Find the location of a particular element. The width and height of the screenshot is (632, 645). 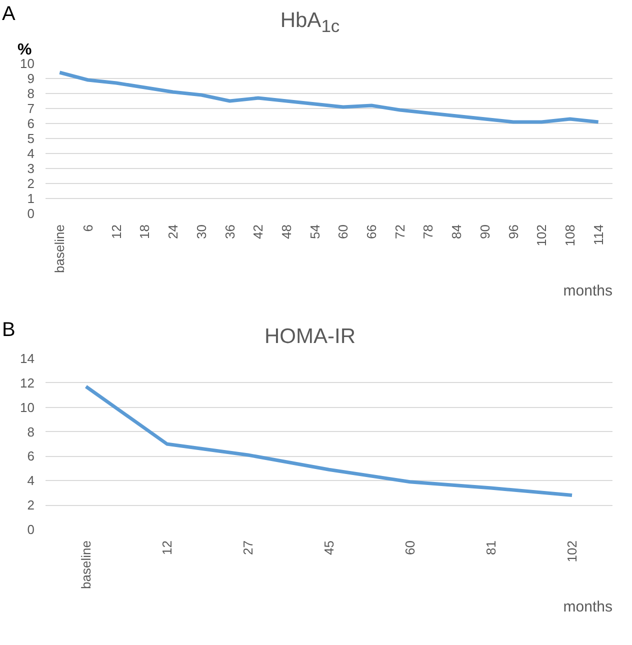

text: A is located at coordinates (9, 14).